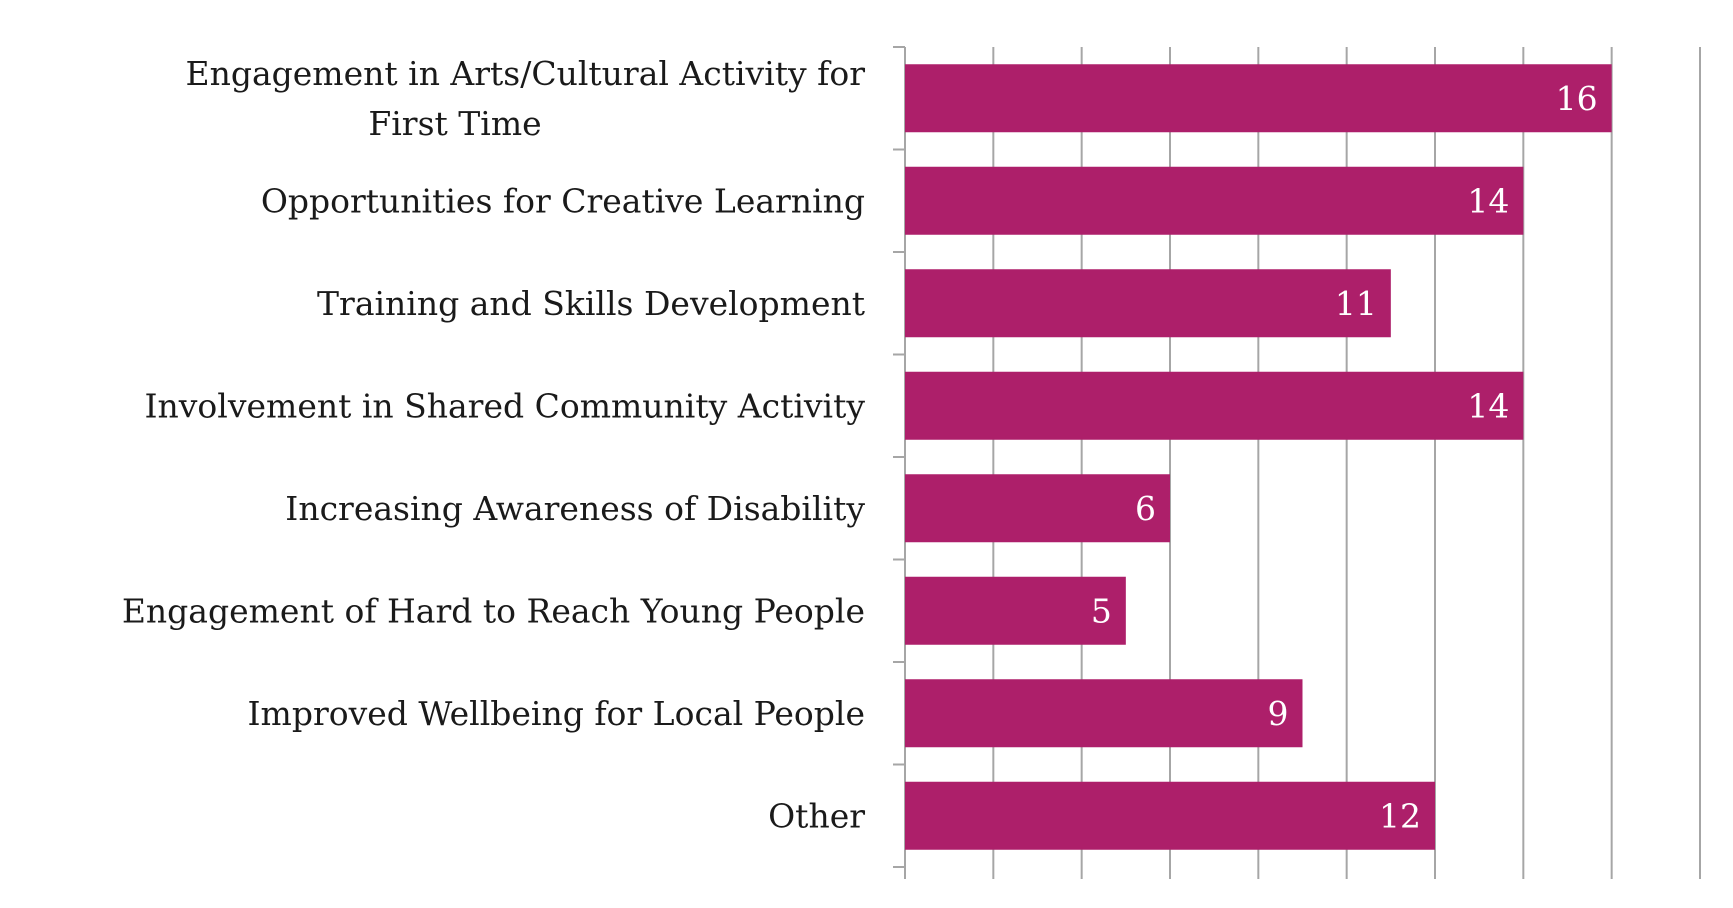 This screenshot has height=908, width=1733. Describe the element at coordinates (563, 200) in the screenshot. I see `category-label: Opportunities for Creative Learning` at that location.